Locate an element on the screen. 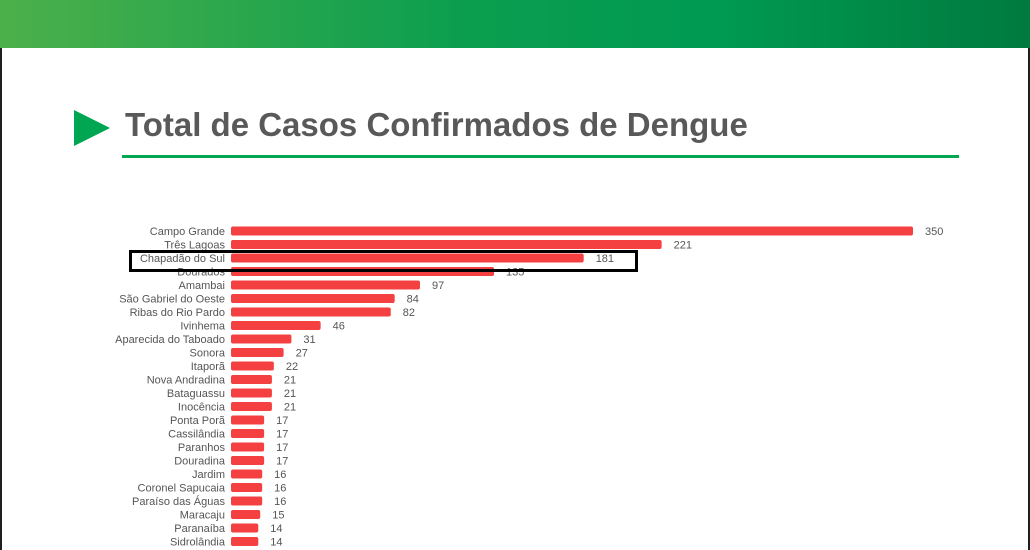 Image resolution: width=1030 pixels, height=550 pixels. category-label: Paraíso das Águas is located at coordinates (178, 501).